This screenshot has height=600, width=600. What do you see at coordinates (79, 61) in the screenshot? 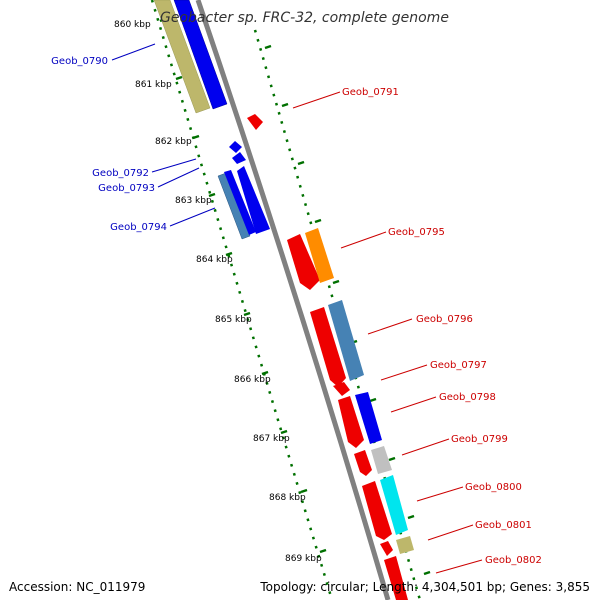
I see `gene-label-geob-0790: Geob_0790` at bounding box center [79, 61].